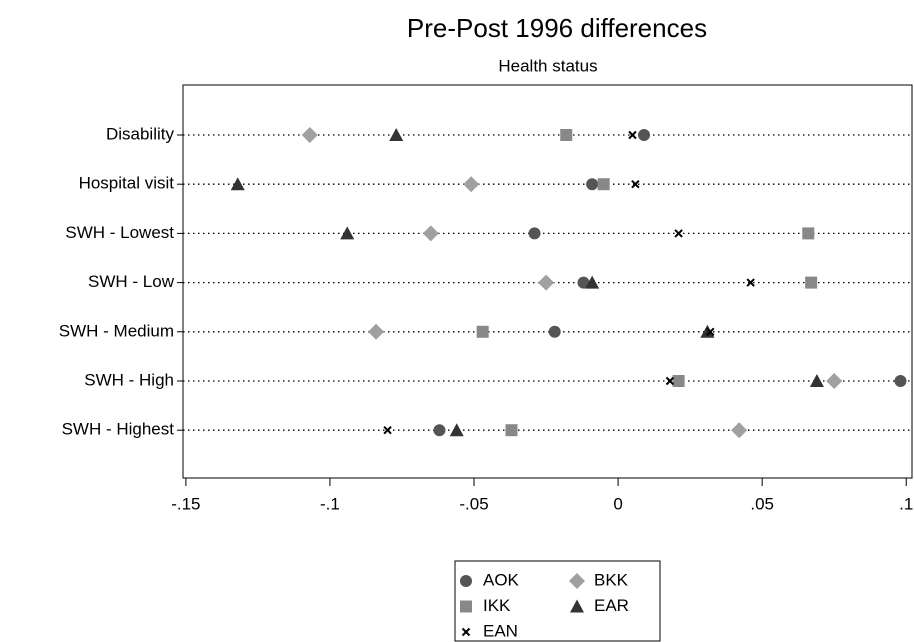 This screenshot has height=642, width=914. I want to click on x-tick-label: 0, so click(617, 503).